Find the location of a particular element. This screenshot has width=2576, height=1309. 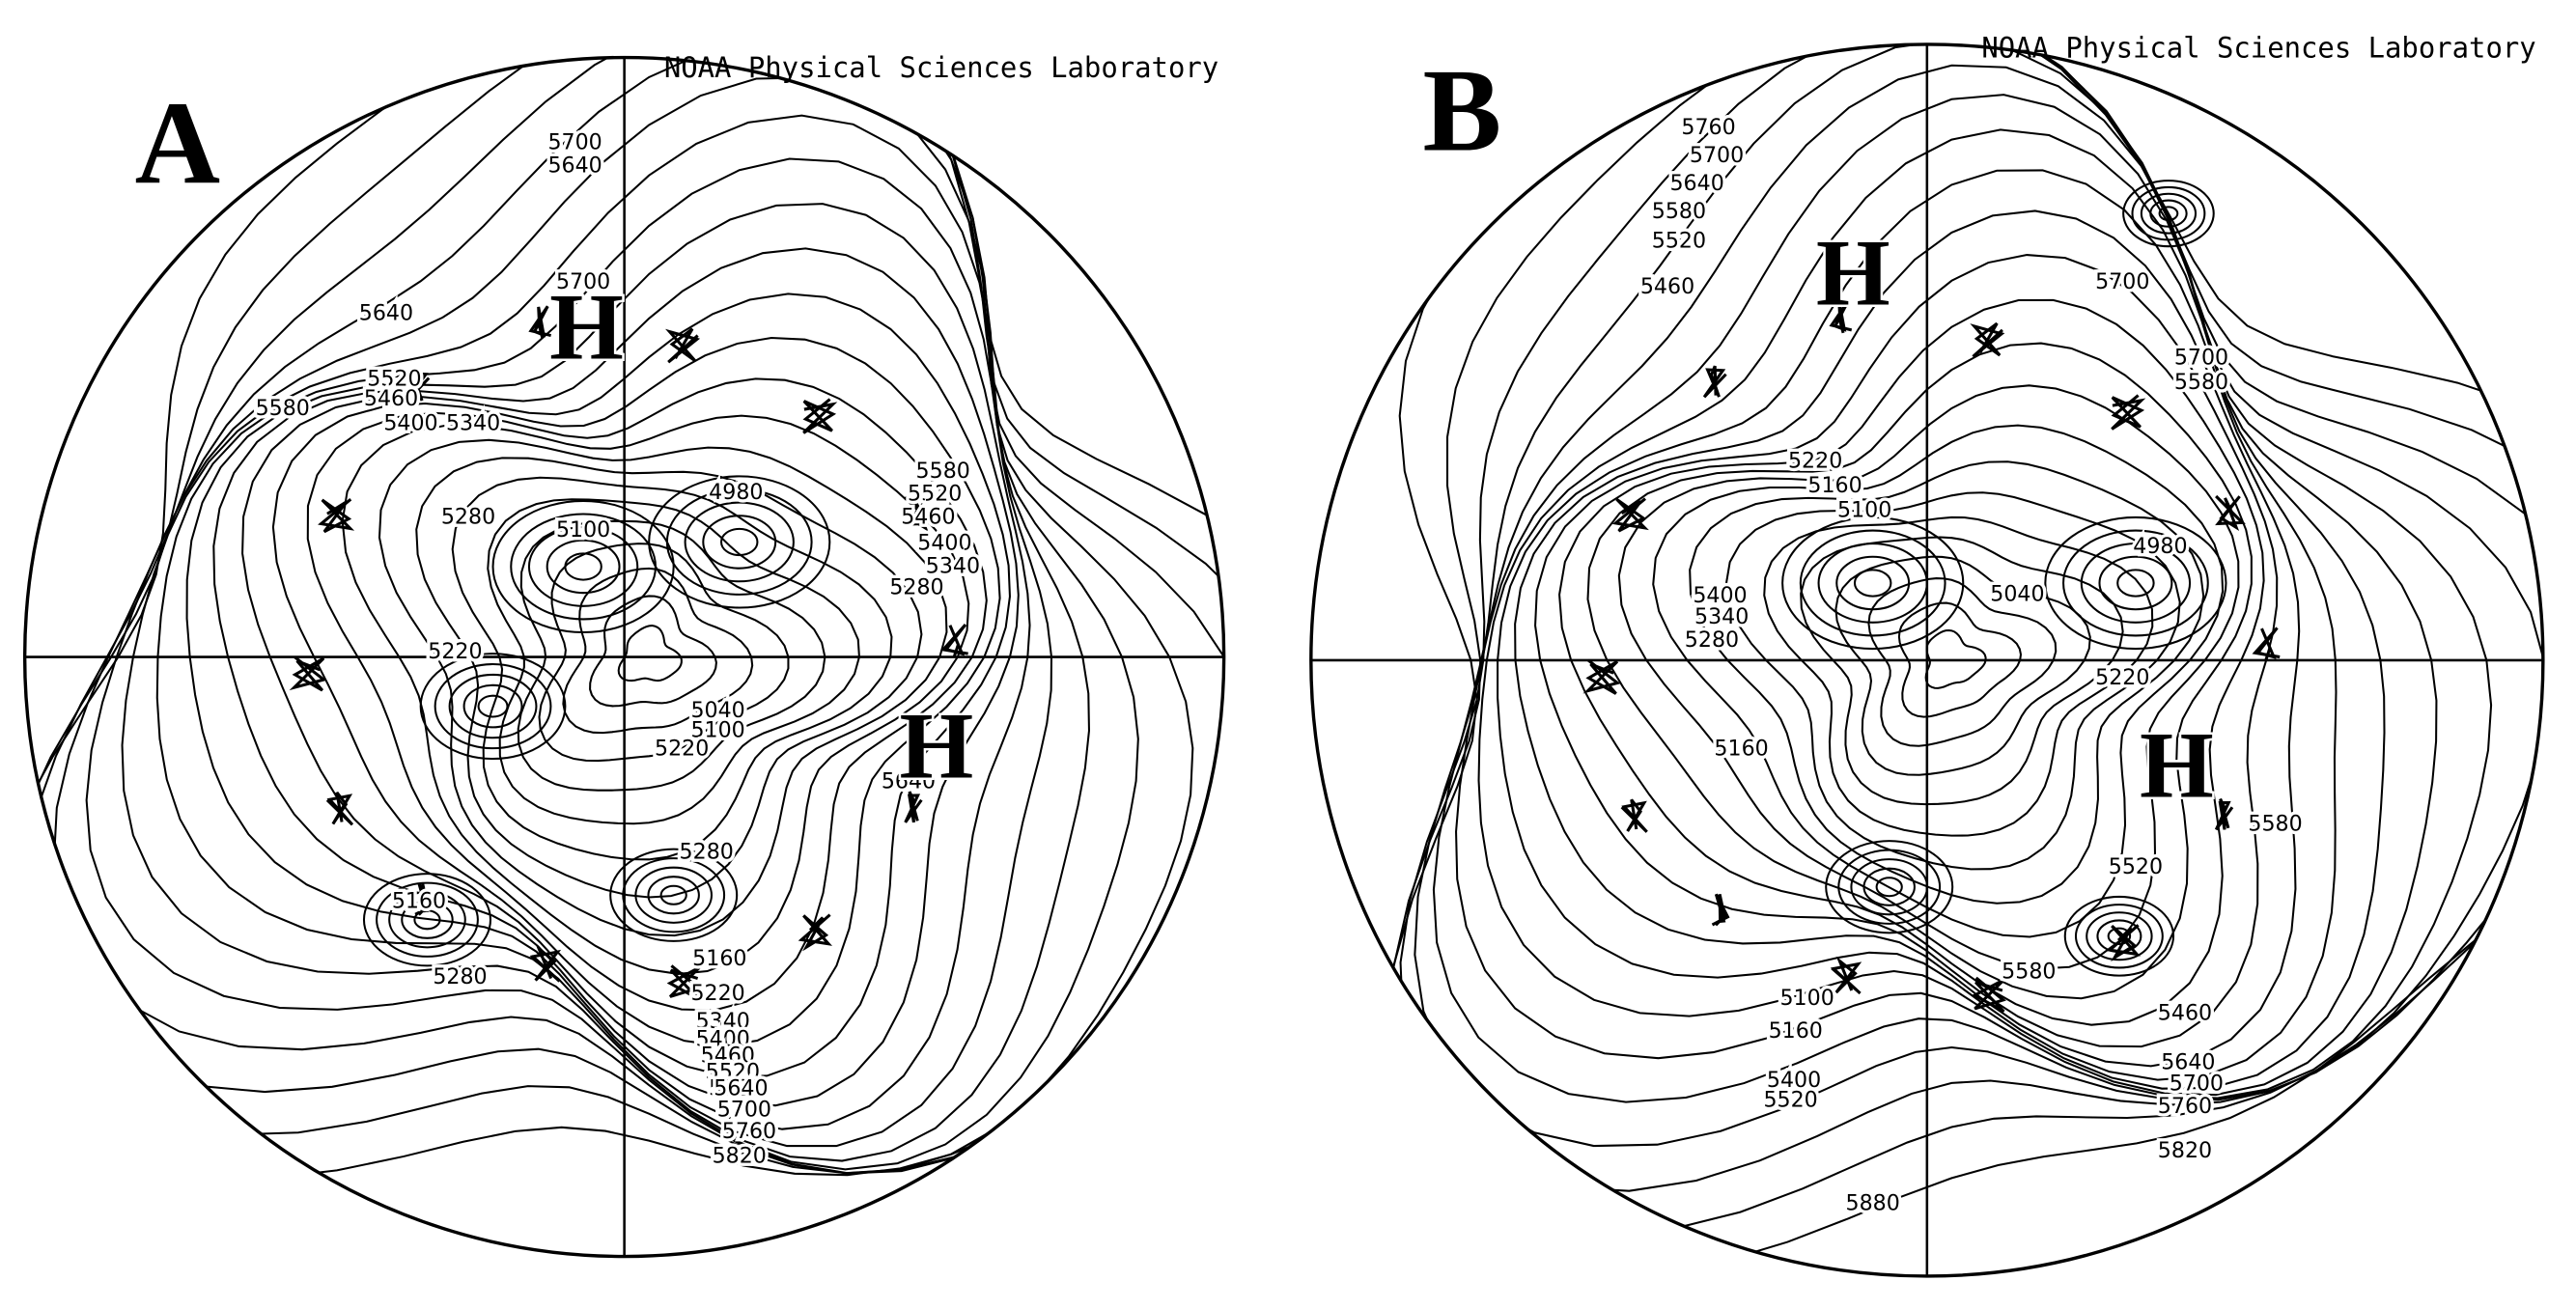

contour-label: 5880 is located at coordinates (1873, 1203).